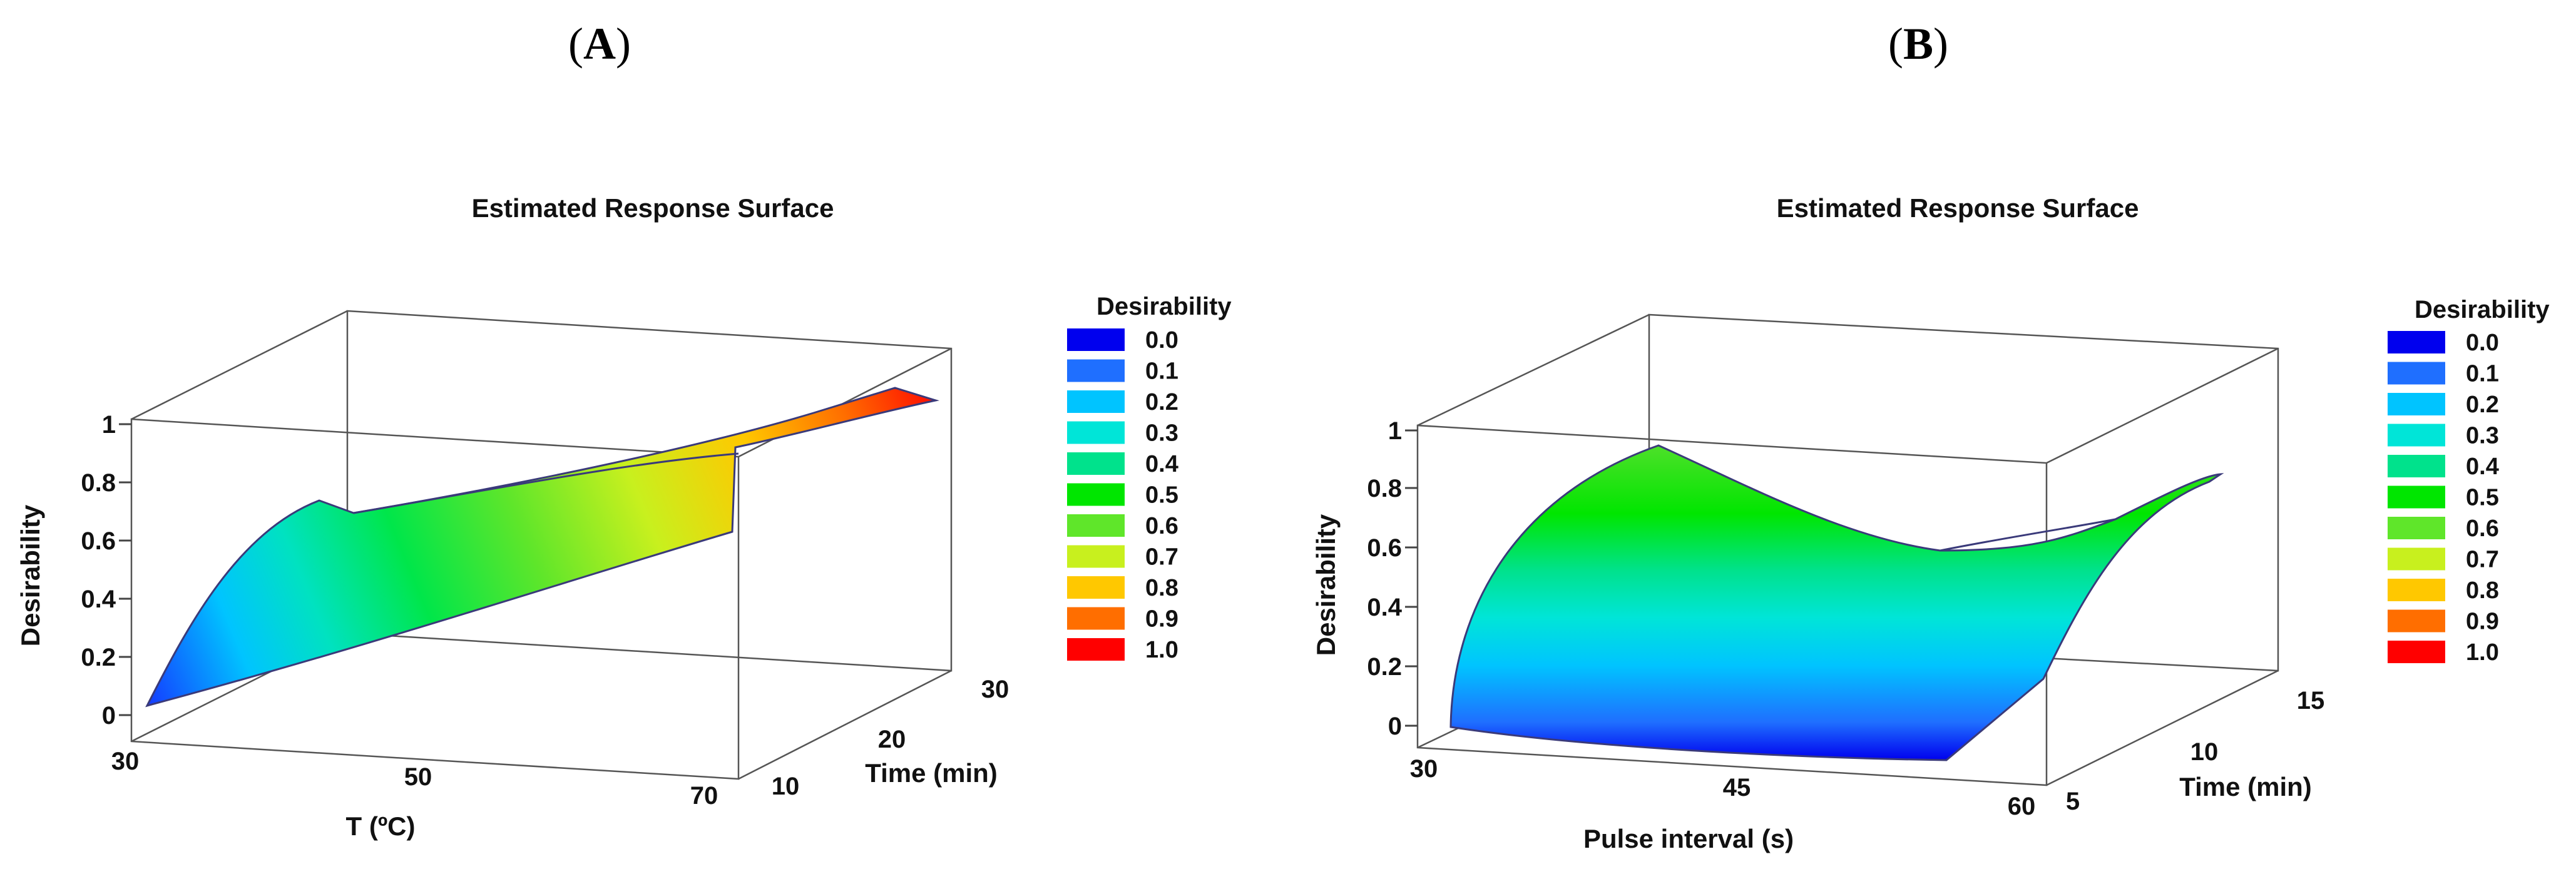  I want to click on y-tick-label: 5, so click(2073, 801).